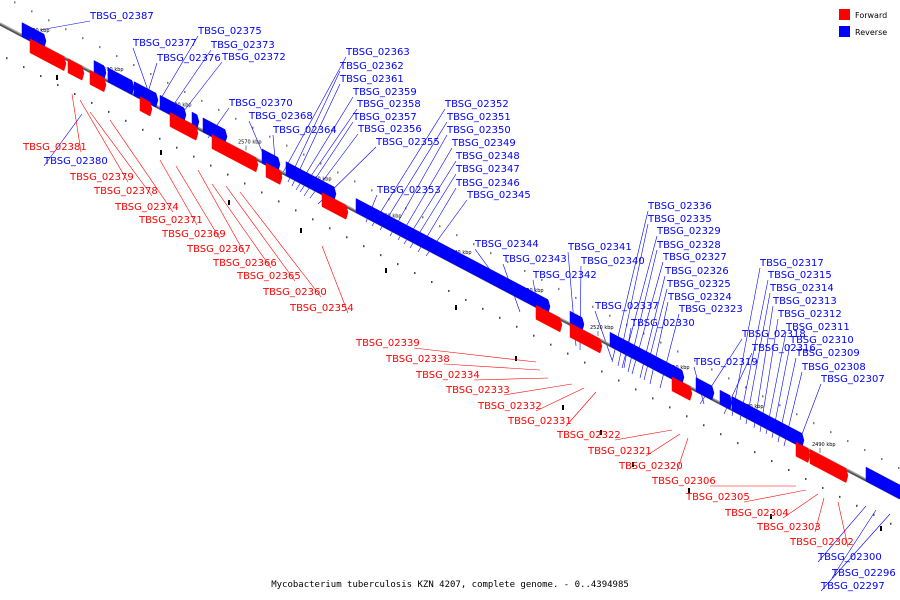 This screenshot has width=900, height=600. Describe the element at coordinates (218, 249) in the screenshot. I see `gene-label: TBSG_02367` at that location.